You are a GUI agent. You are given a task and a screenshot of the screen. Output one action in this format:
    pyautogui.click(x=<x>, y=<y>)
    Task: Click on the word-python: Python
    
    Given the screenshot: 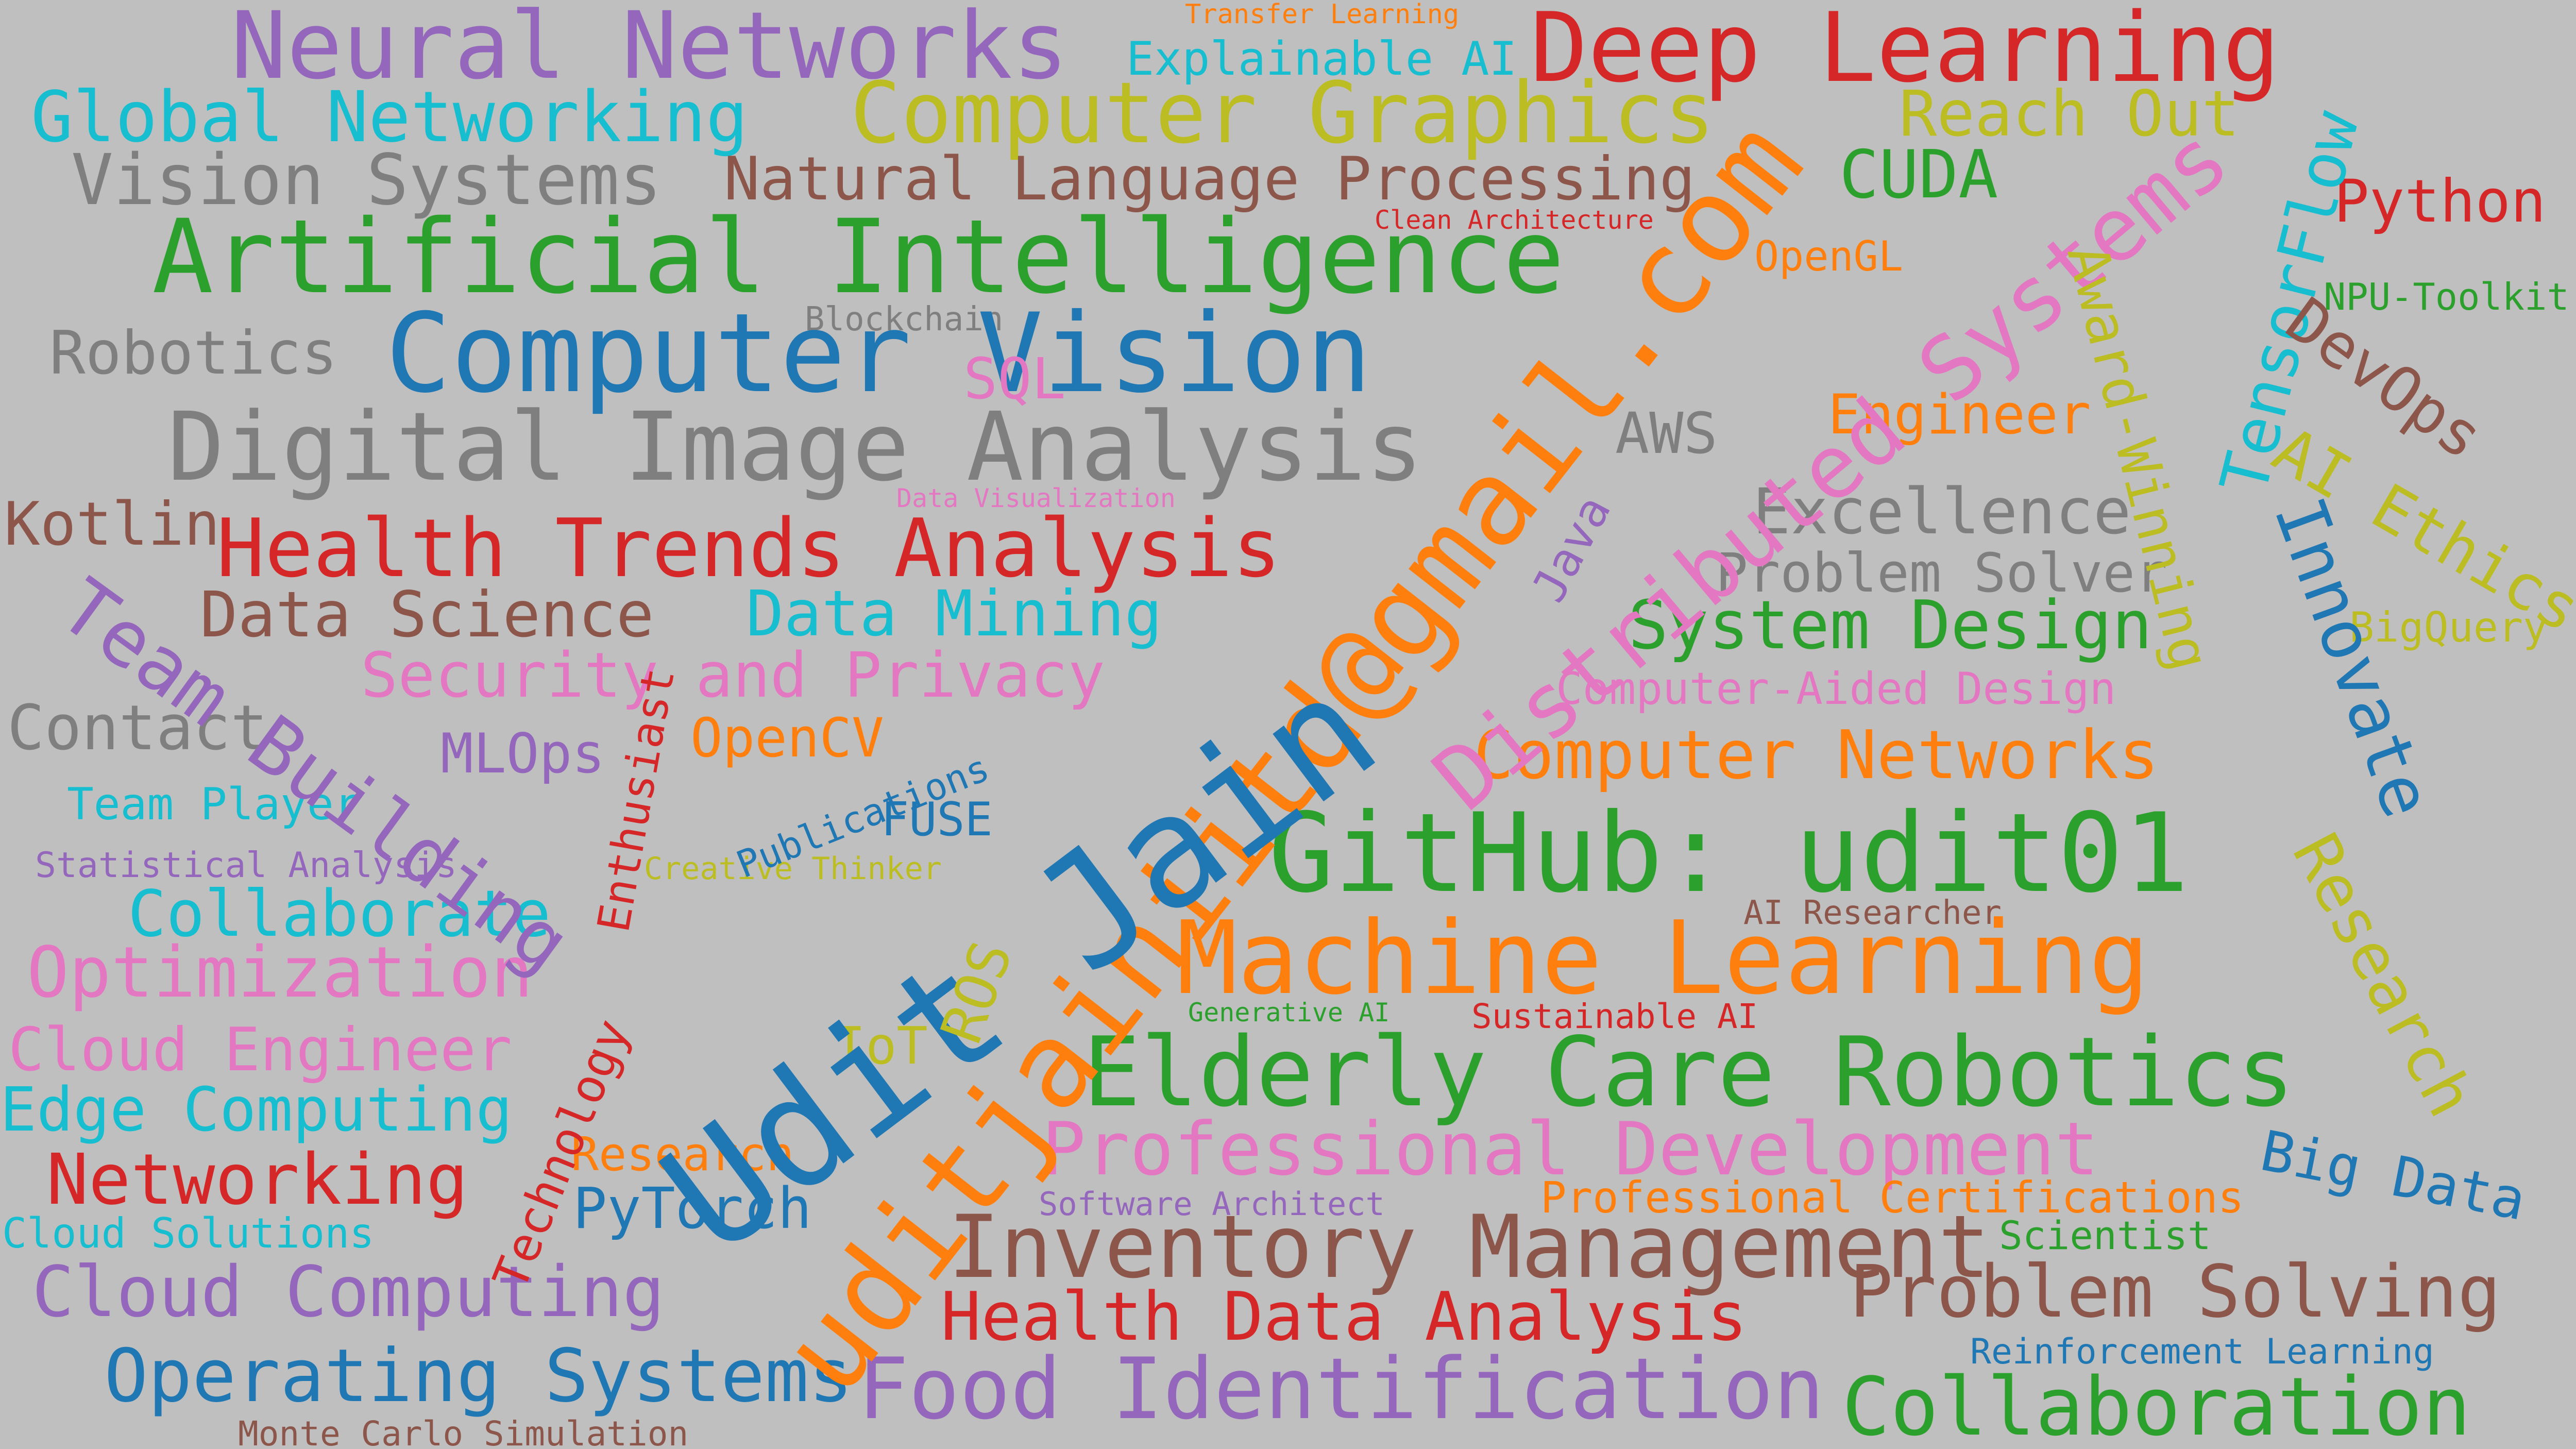 What is the action you would take?
    pyautogui.click(x=2440, y=201)
    